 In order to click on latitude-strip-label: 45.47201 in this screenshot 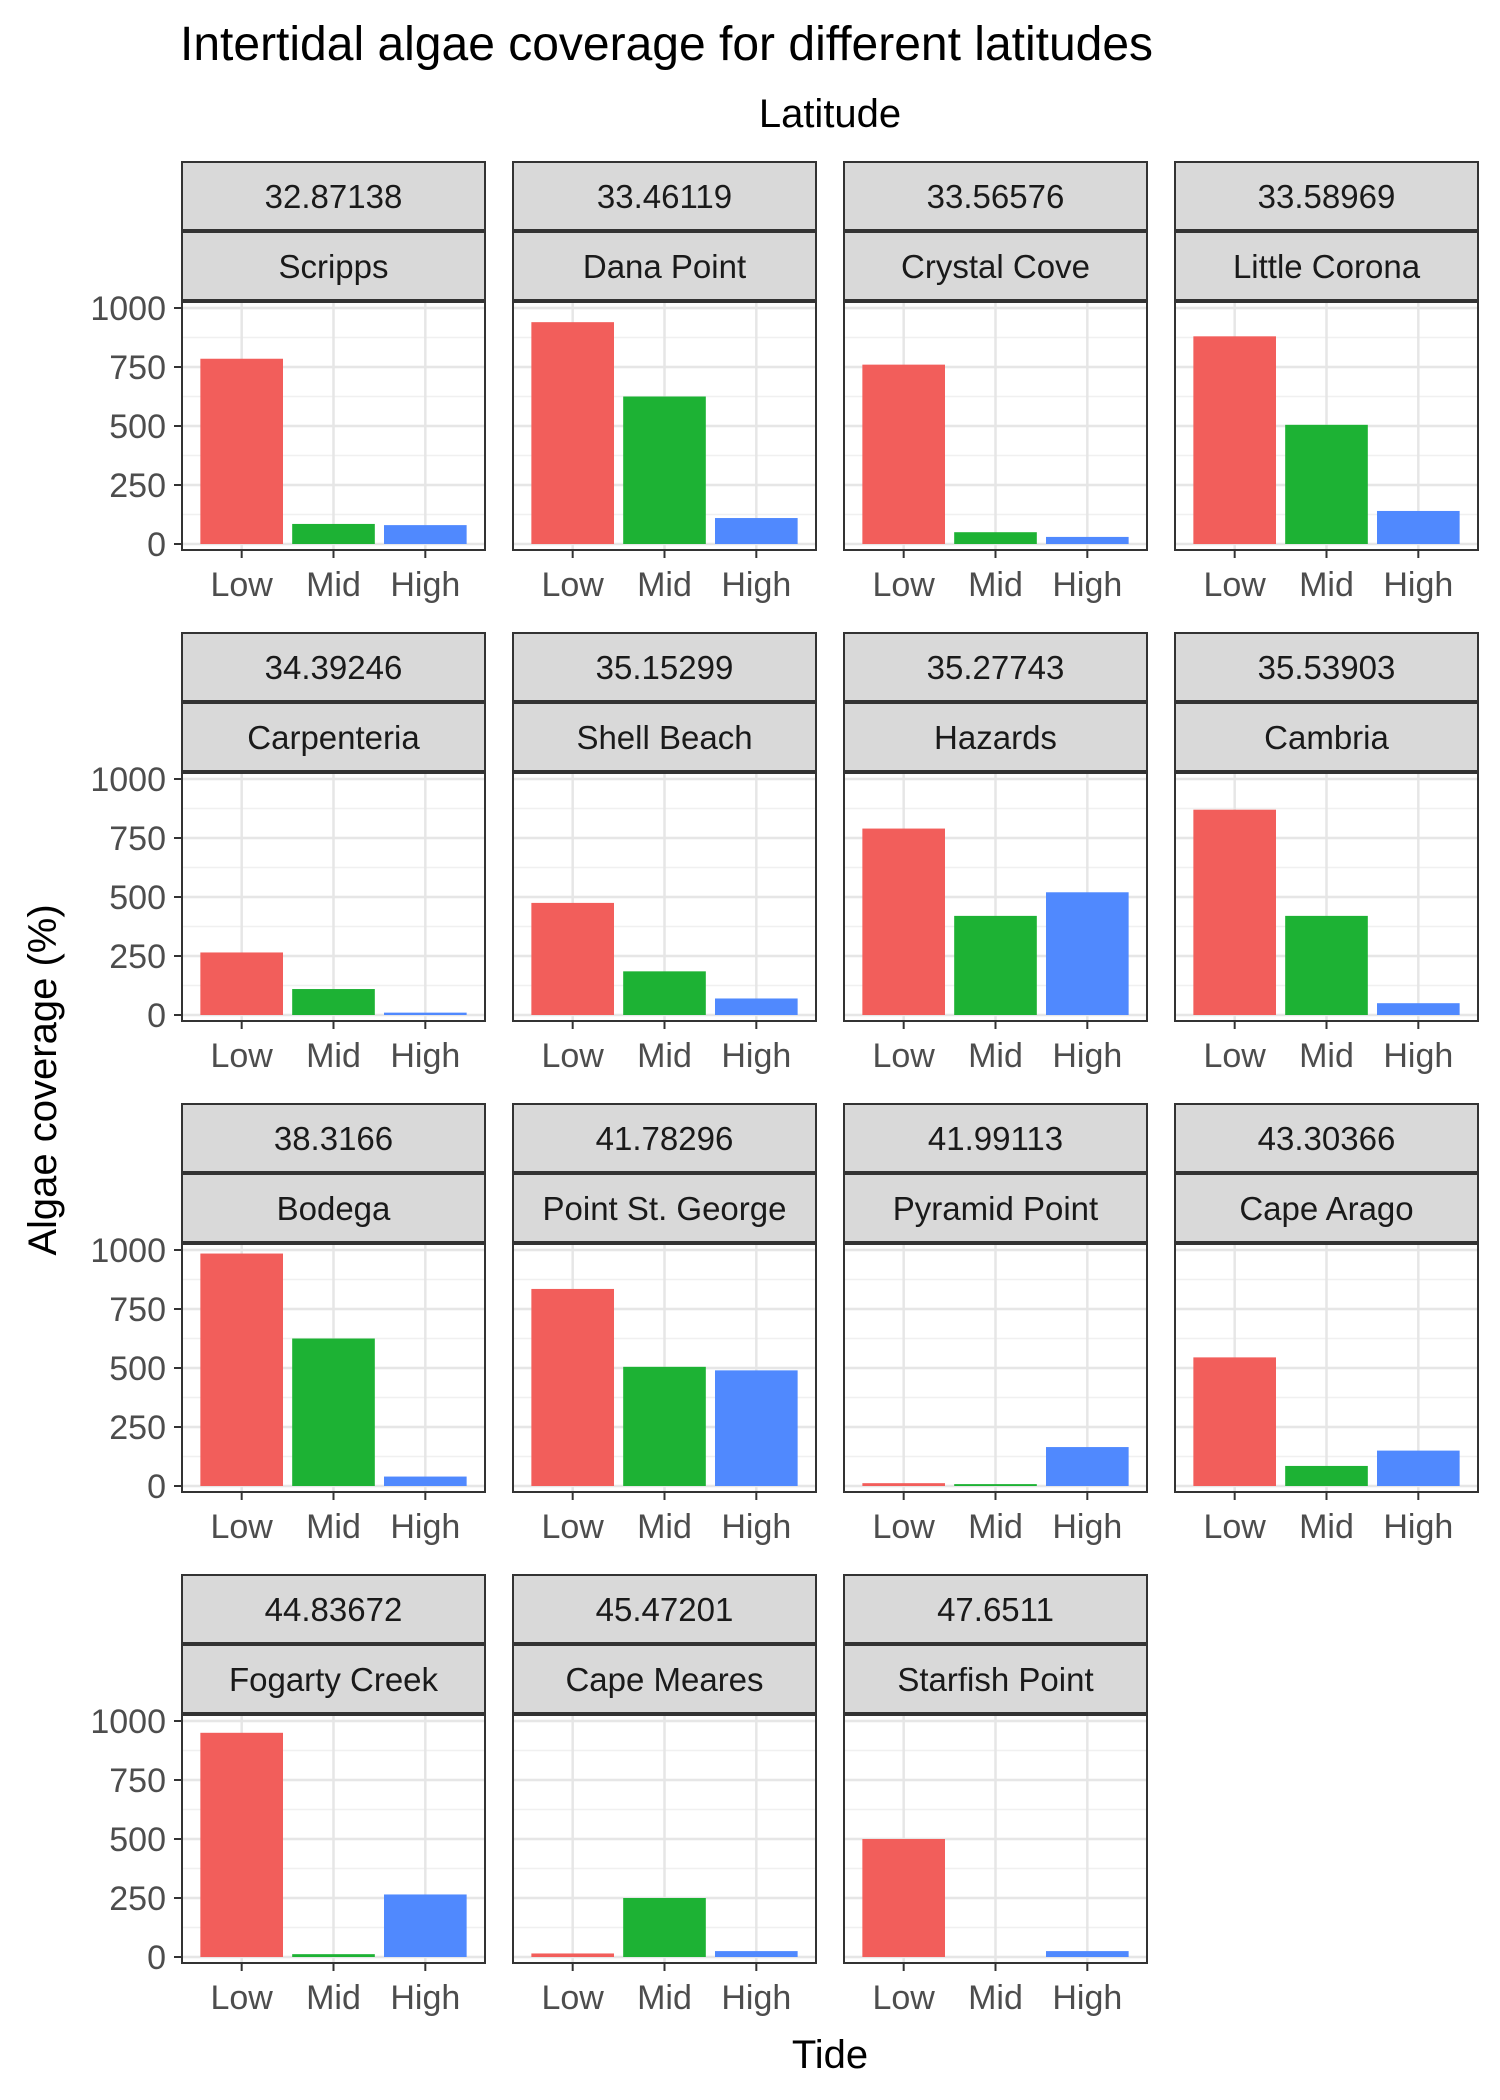, I will do `click(665, 1609)`.